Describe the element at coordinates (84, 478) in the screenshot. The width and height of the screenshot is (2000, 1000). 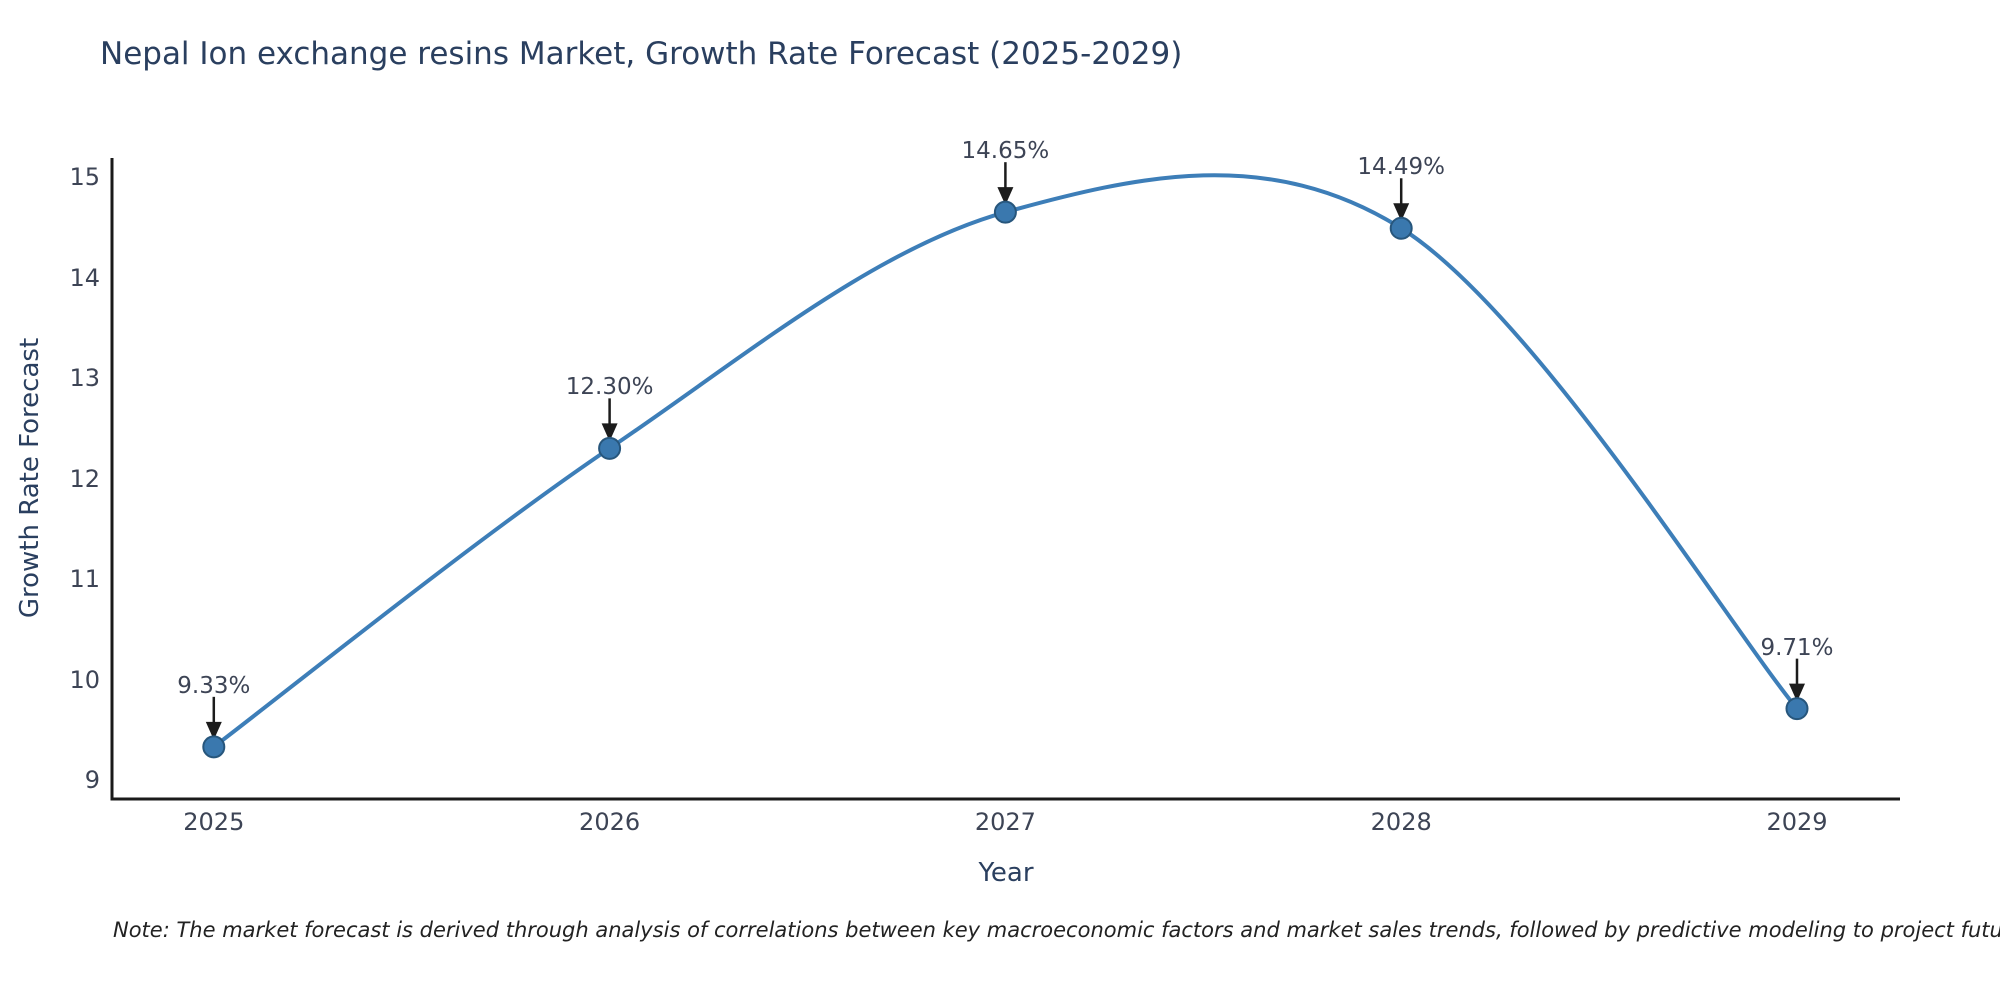
I see `y-tick-label: 12` at that location.